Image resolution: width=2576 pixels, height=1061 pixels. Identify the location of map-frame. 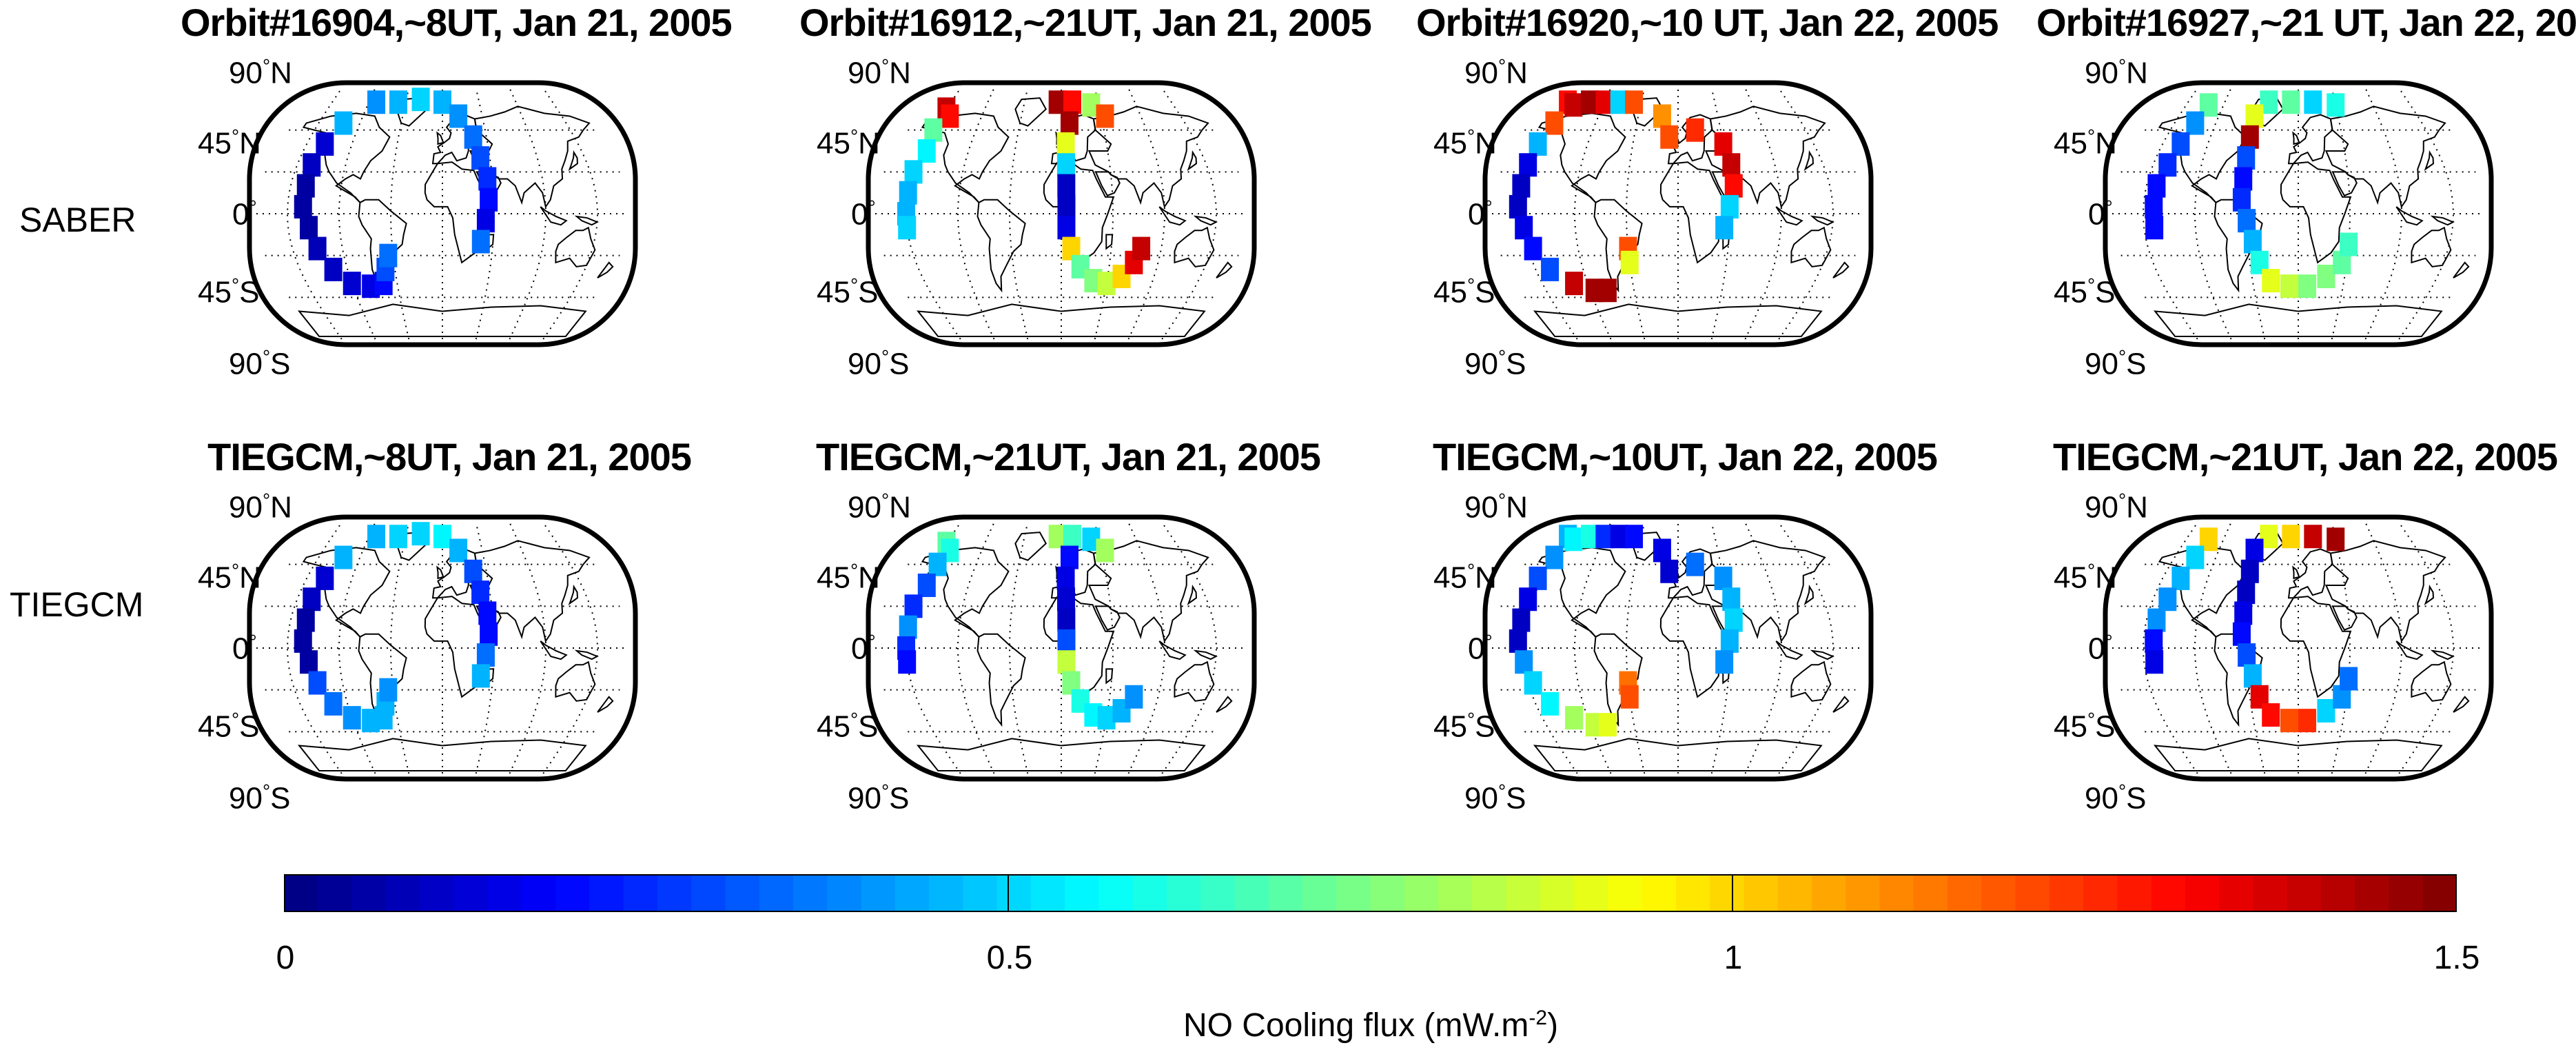
(2298, 214).